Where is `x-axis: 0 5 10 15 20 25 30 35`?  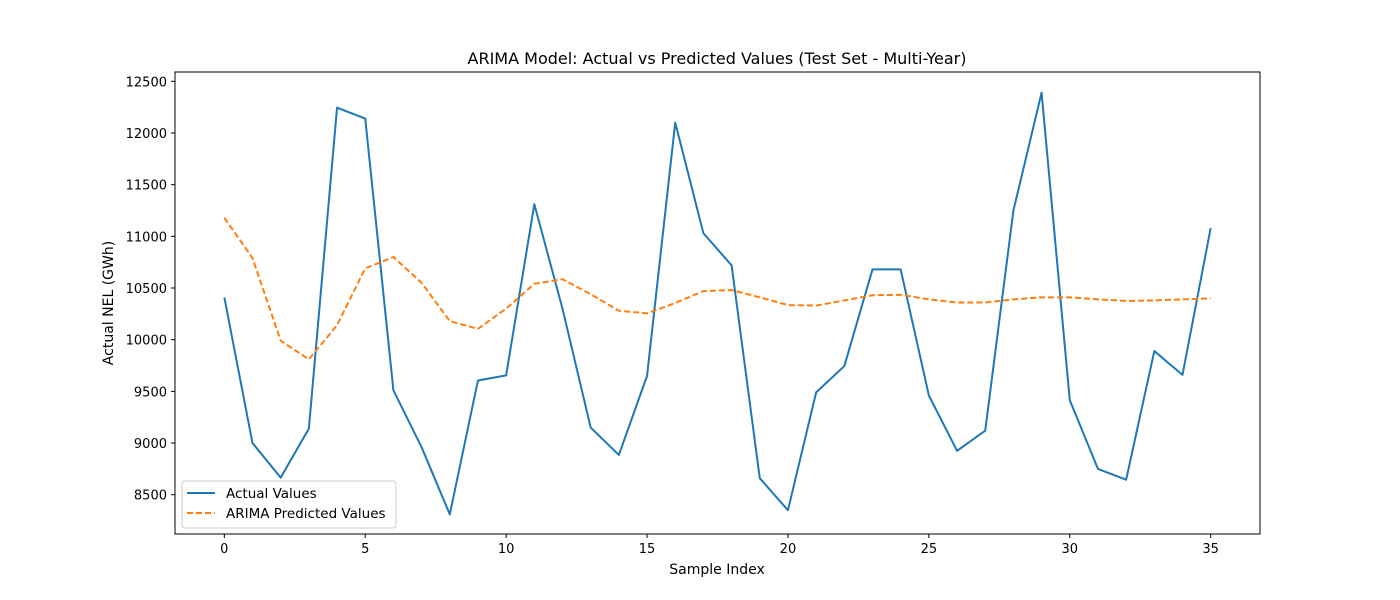
x-axis: 0 5 10 15 20 25 30 35 is located at coordinates (719, 545).